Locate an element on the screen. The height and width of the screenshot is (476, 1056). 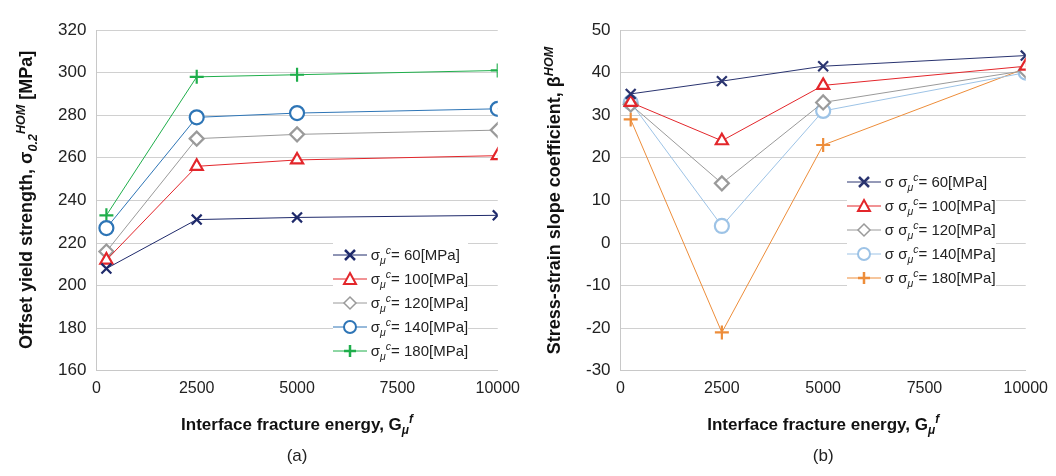
y-tick-label: 50 is located at coordinates (601, 29).